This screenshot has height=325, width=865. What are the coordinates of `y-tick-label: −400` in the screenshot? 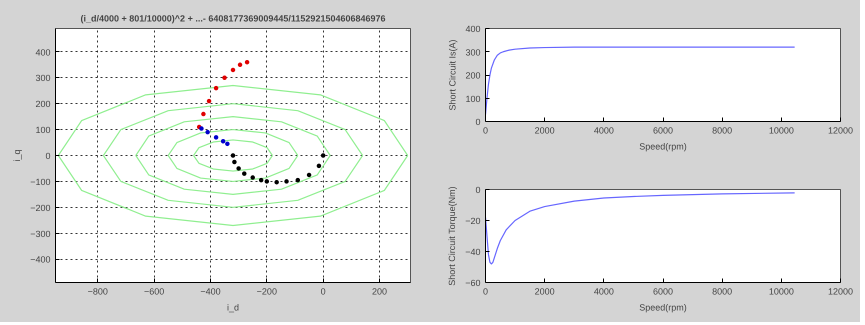 It's located at (40, 259).